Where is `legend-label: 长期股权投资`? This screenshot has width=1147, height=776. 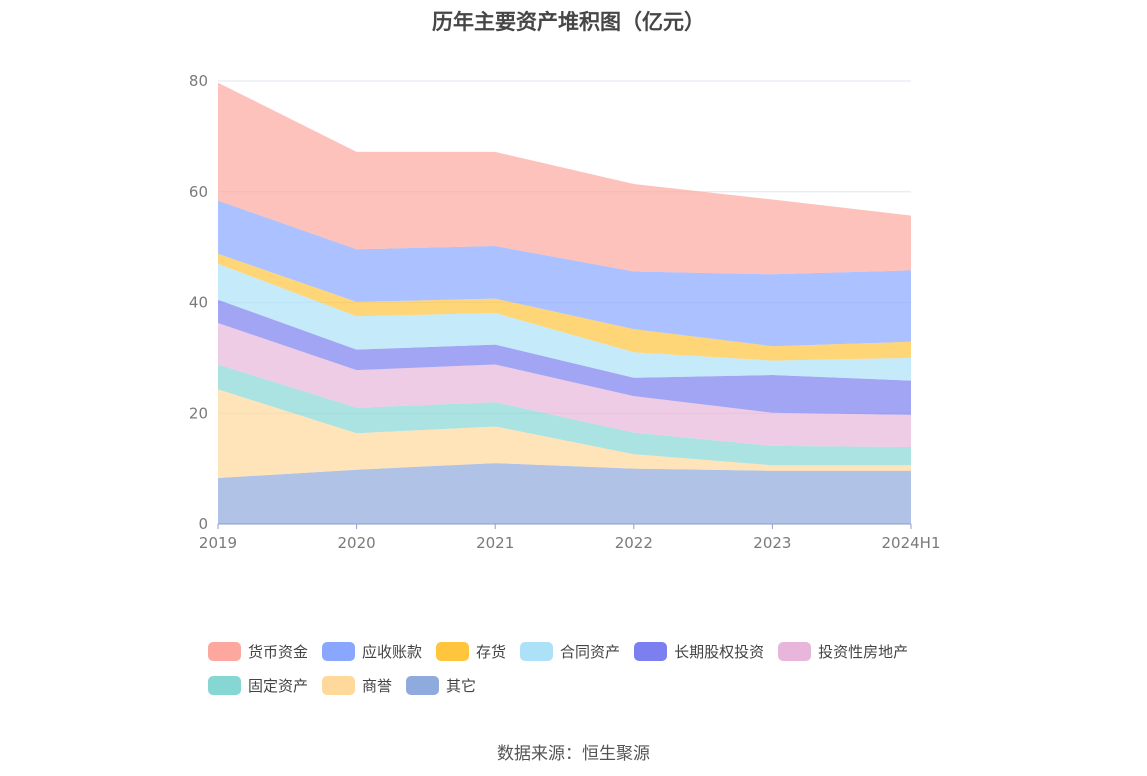
legend-label: 长期股权投资 is located at coordinates (719, 651).